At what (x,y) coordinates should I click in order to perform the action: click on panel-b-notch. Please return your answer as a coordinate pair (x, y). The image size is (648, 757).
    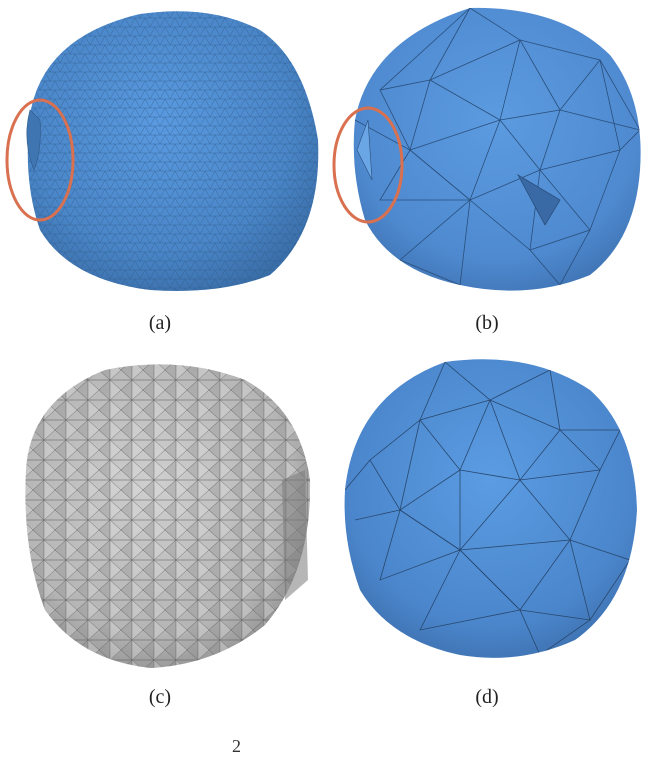
    Looking at the image, I should click on (538, 199).